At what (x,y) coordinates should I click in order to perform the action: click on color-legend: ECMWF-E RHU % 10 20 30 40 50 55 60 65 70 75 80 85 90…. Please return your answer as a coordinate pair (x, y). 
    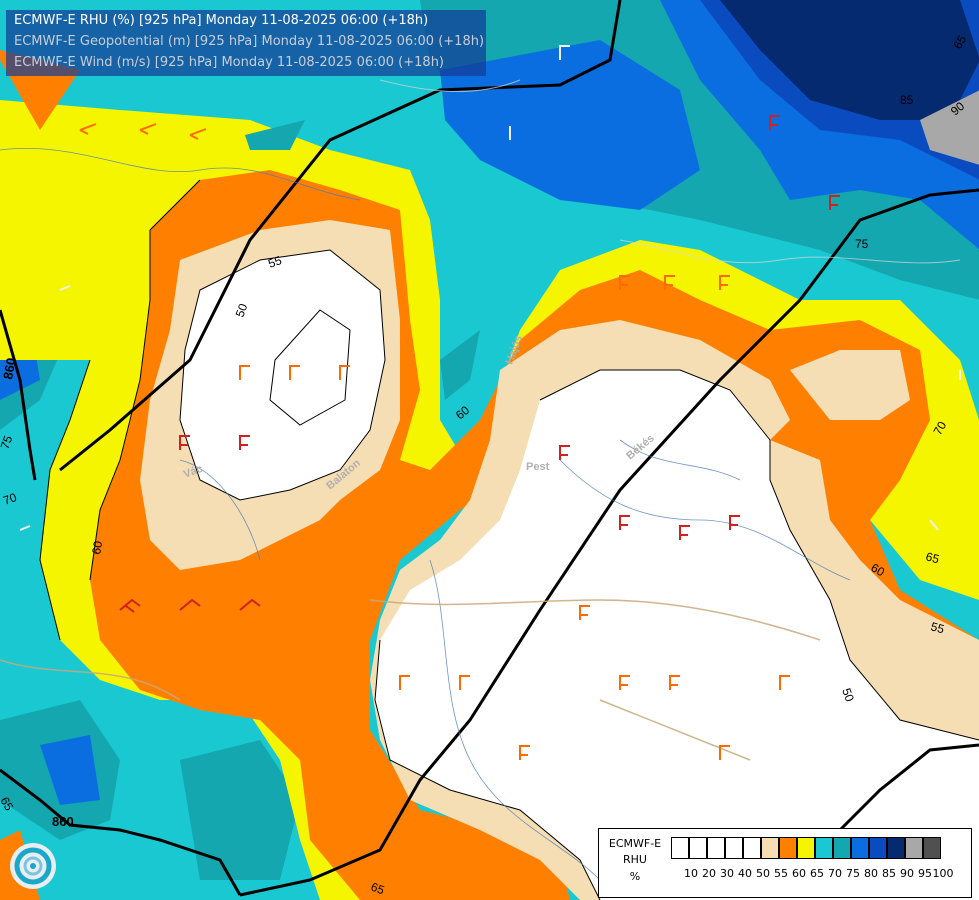
    Looking at the image, I should click on (785, 863).